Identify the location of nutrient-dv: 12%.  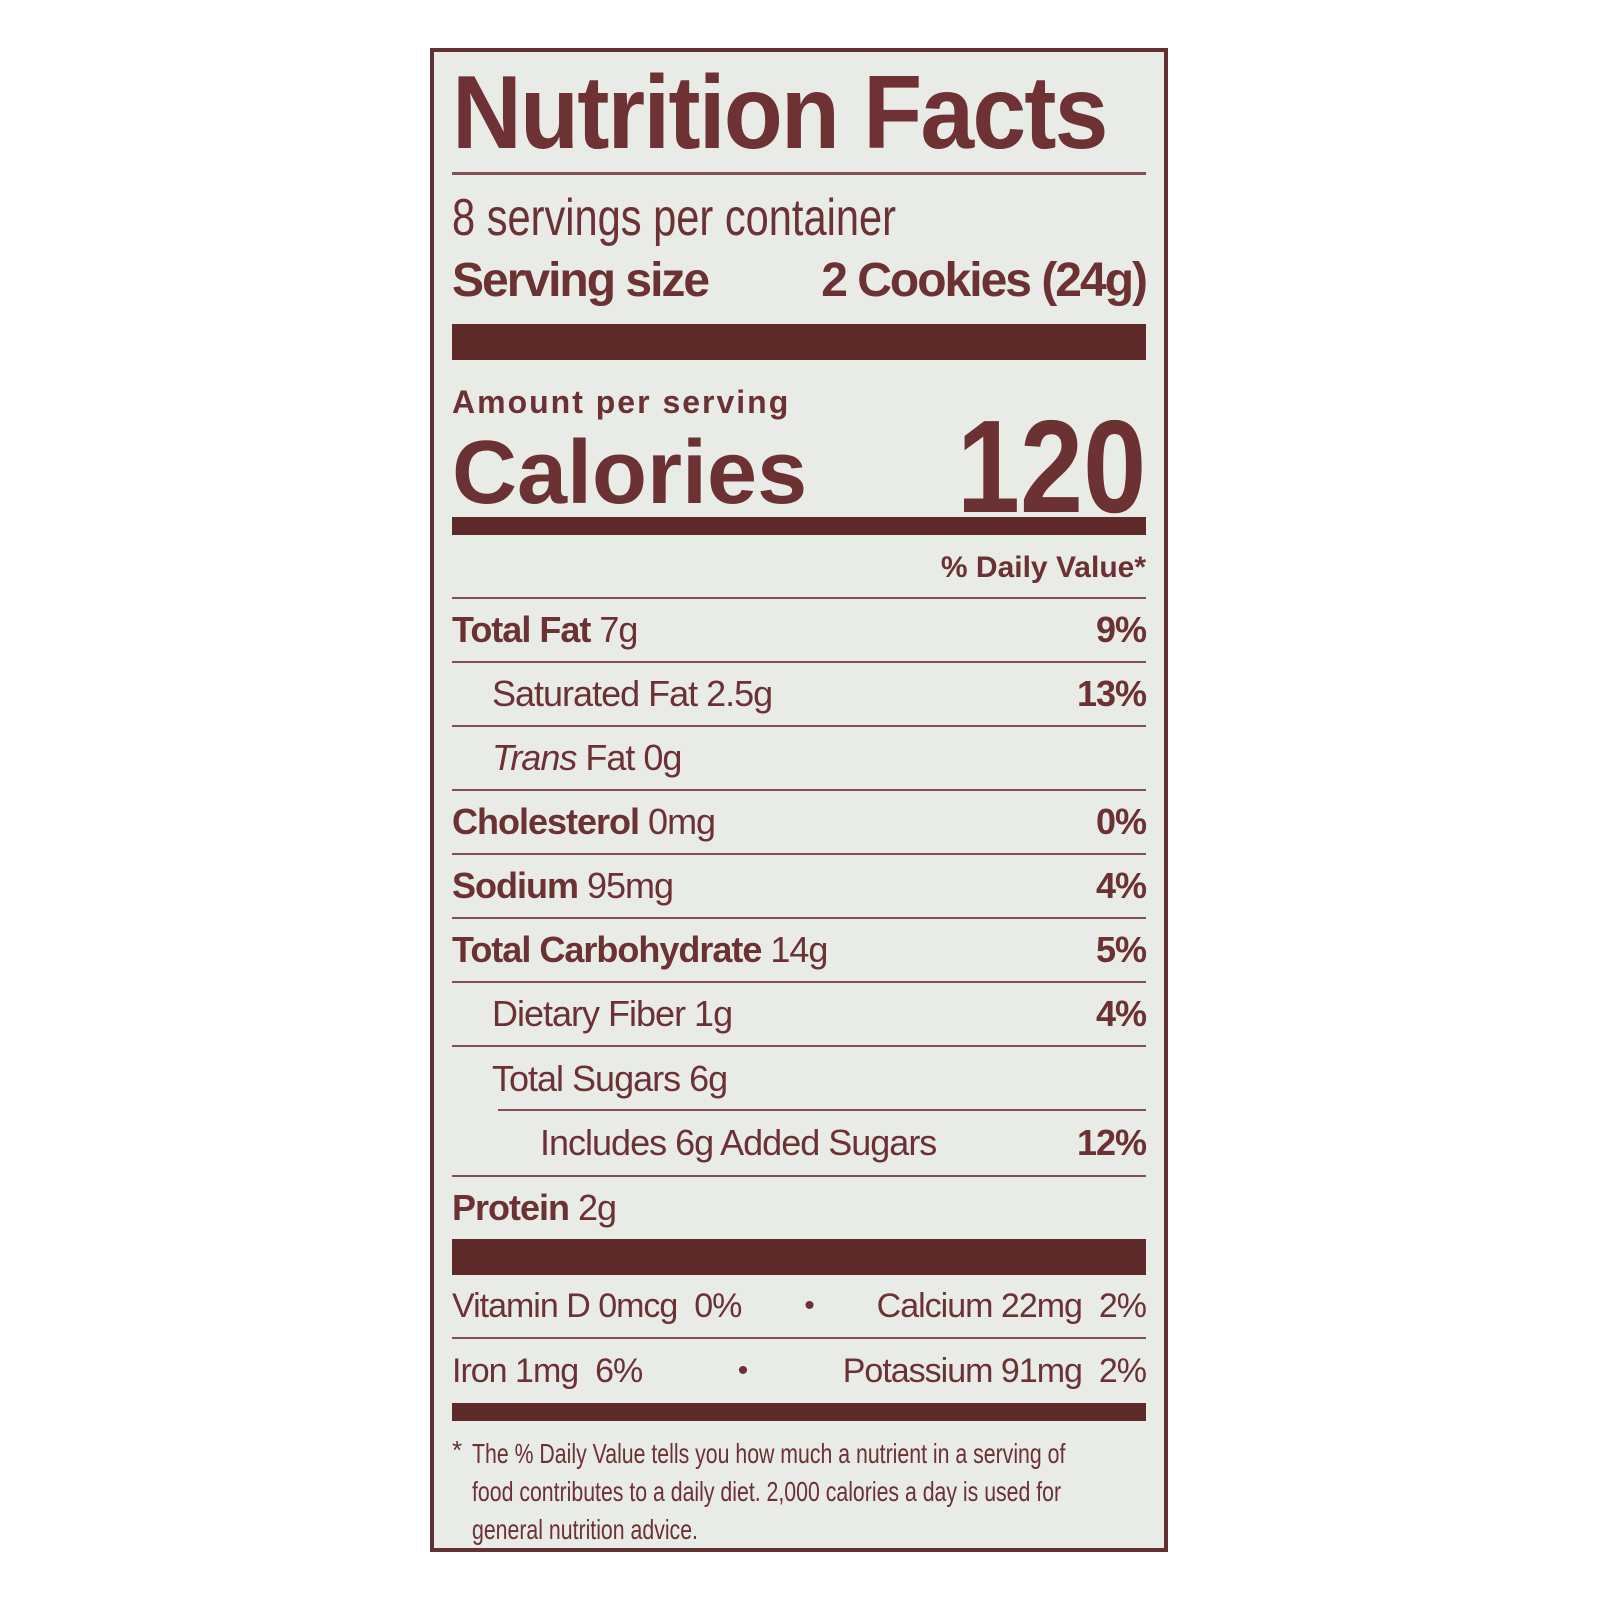
(1111, 1143).